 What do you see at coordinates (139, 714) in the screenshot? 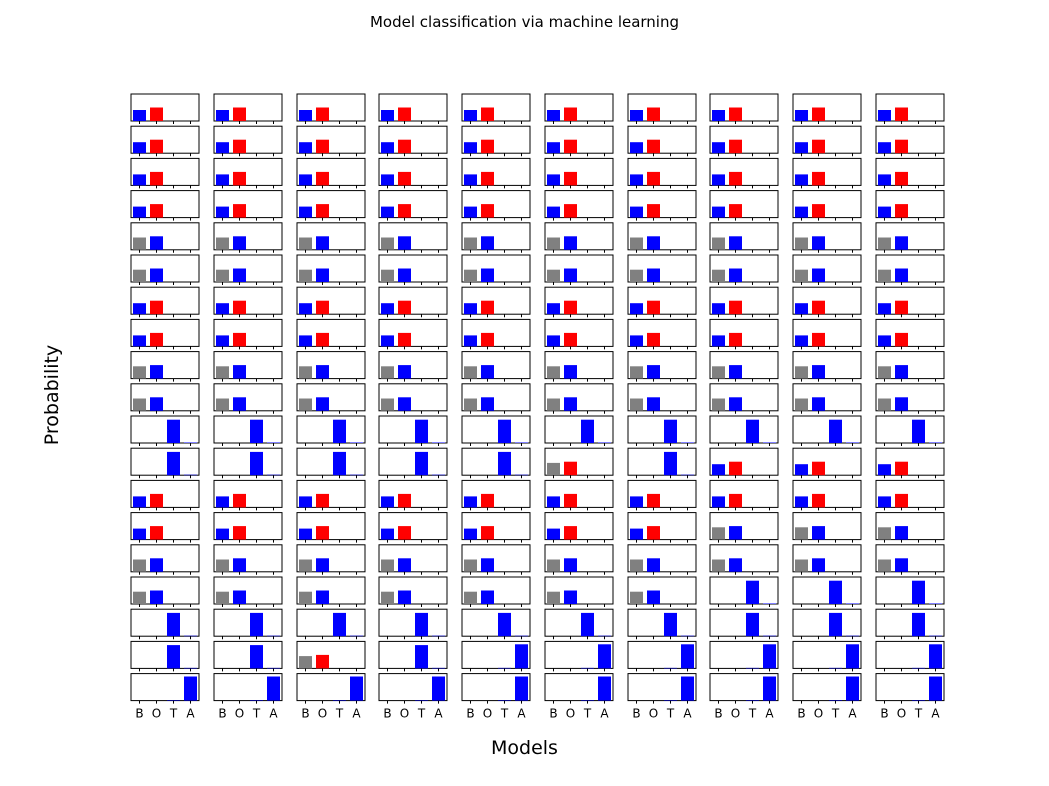
I see `x-tick-label: B` at bounding box center [139, 714].